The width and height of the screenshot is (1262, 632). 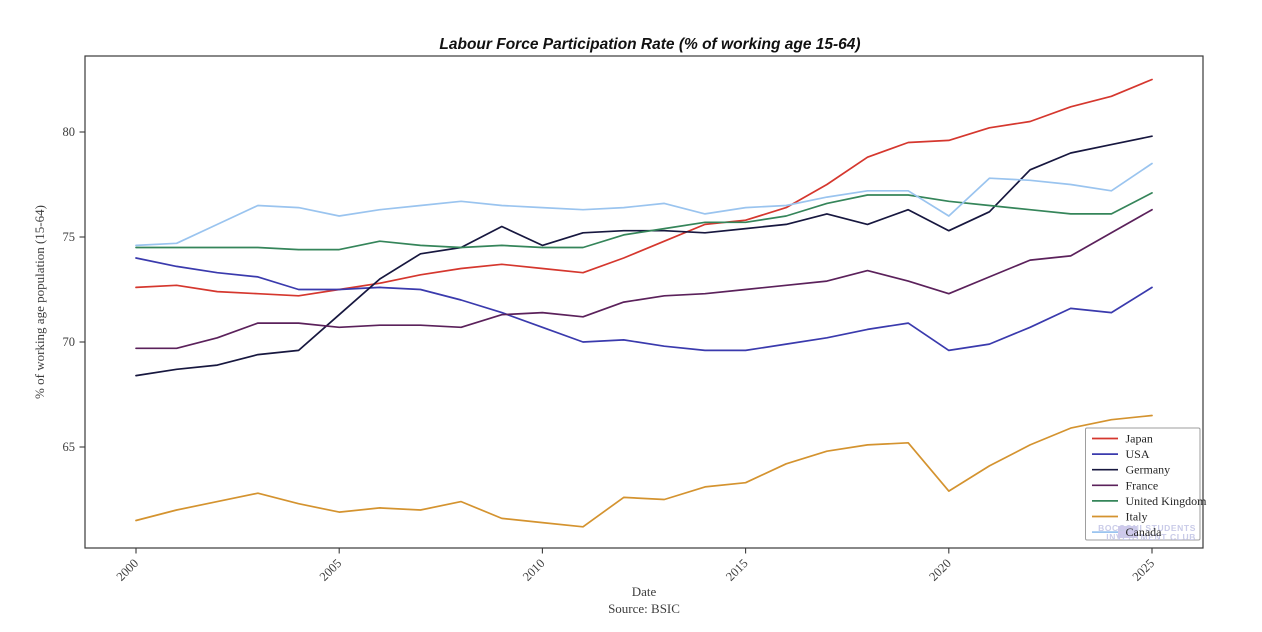 I want to click on series-line-canada, so click(x=644, y=204).